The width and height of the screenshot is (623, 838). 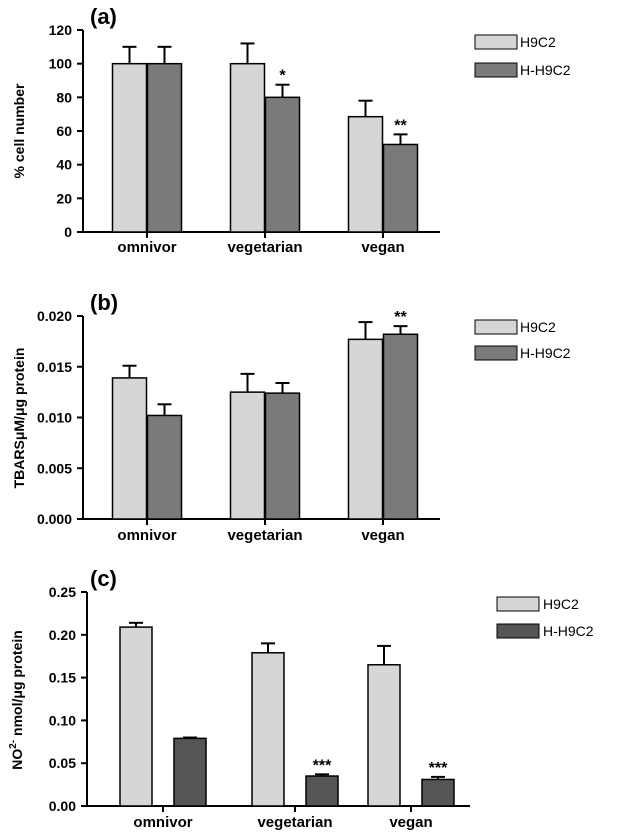 I want to click on panel-label-a: (a), so click(x=103, y=16).